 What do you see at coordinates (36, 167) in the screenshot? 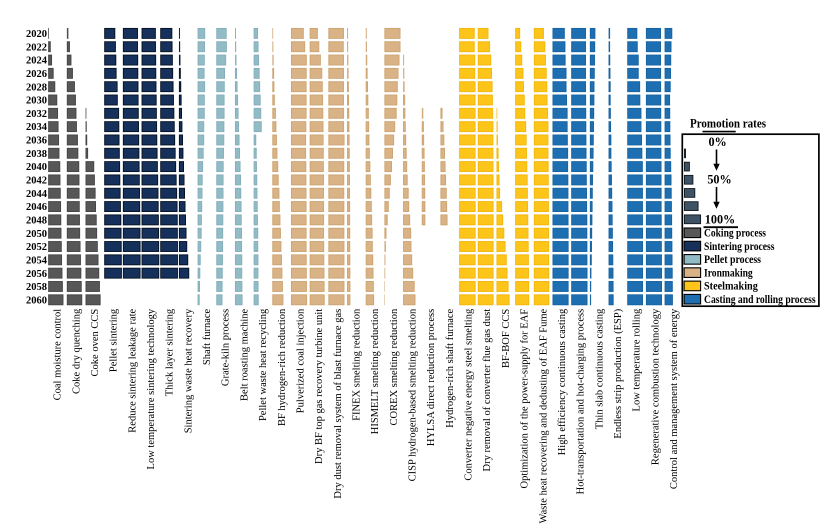
I see `svg-text: 2040` at bounding box center [36, 167].